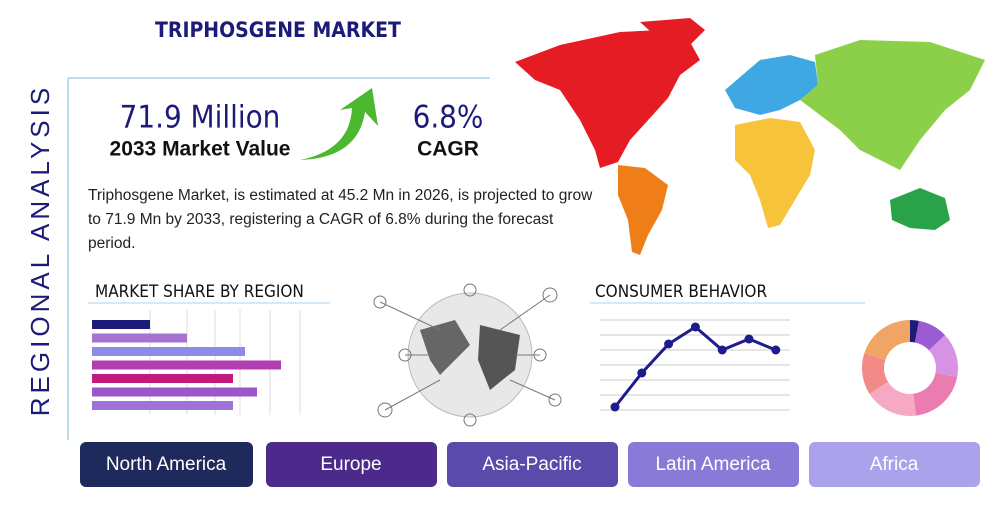 This screenshot has width=1000, height=505. I want to click on title: TRIPHOSGENE MARKET, so click(278, 30).